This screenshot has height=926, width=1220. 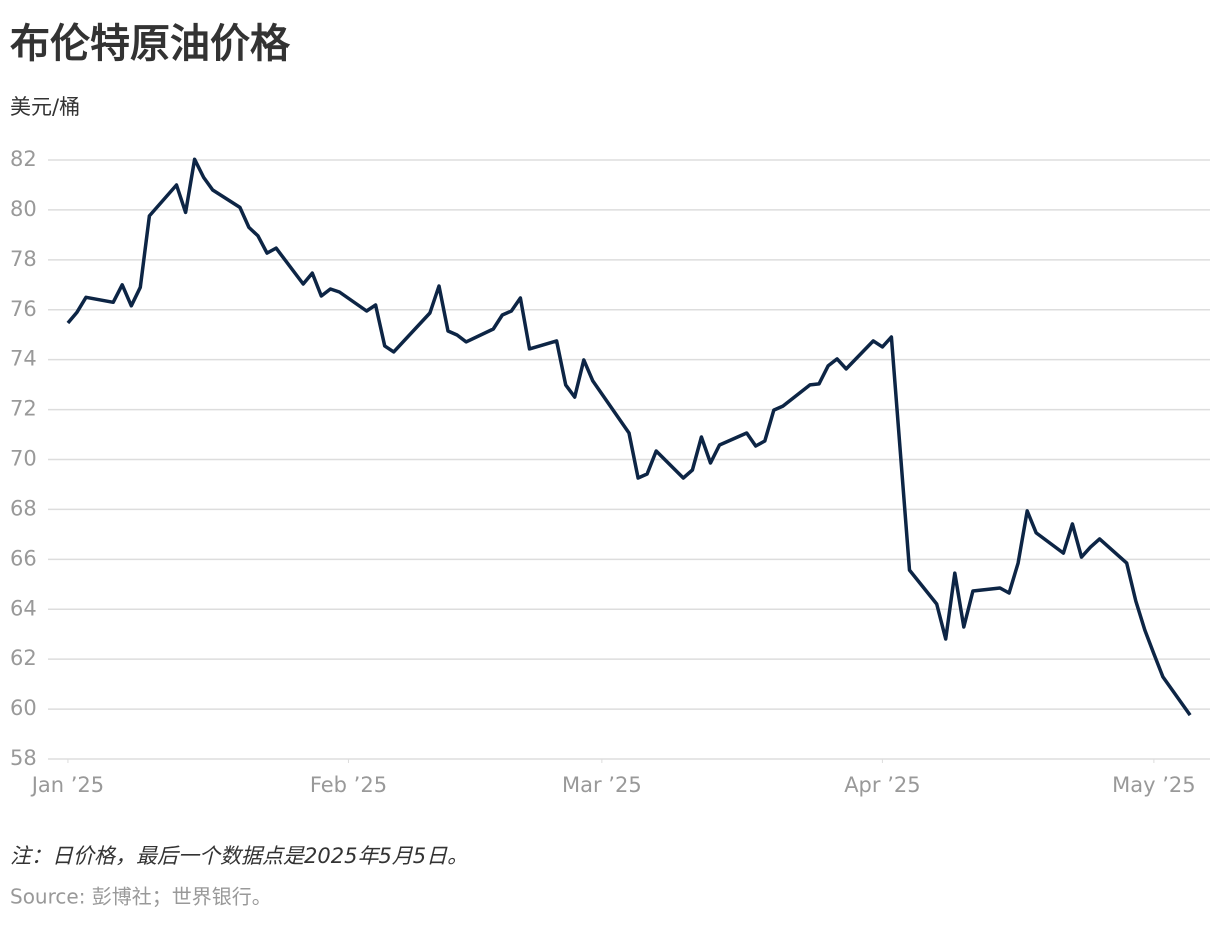 I want to click on x-tick-label: Mar ’25, so click(x=602, y=785).